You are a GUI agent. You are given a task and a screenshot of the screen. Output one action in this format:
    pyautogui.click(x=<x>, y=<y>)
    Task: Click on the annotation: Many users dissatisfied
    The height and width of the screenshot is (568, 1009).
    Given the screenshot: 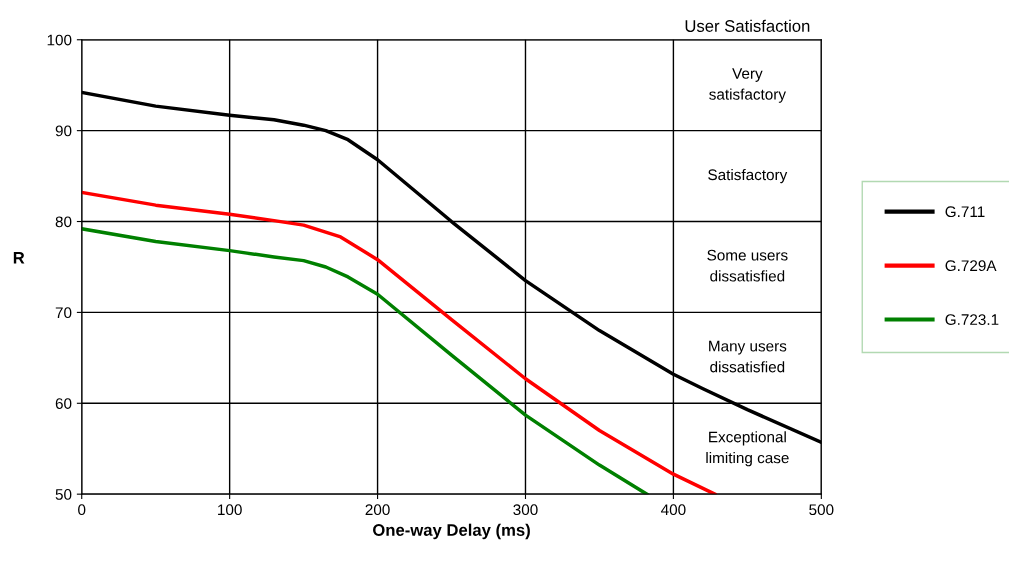 What is the action you would take?
    pyautogui.click(x=748, y=356)
    